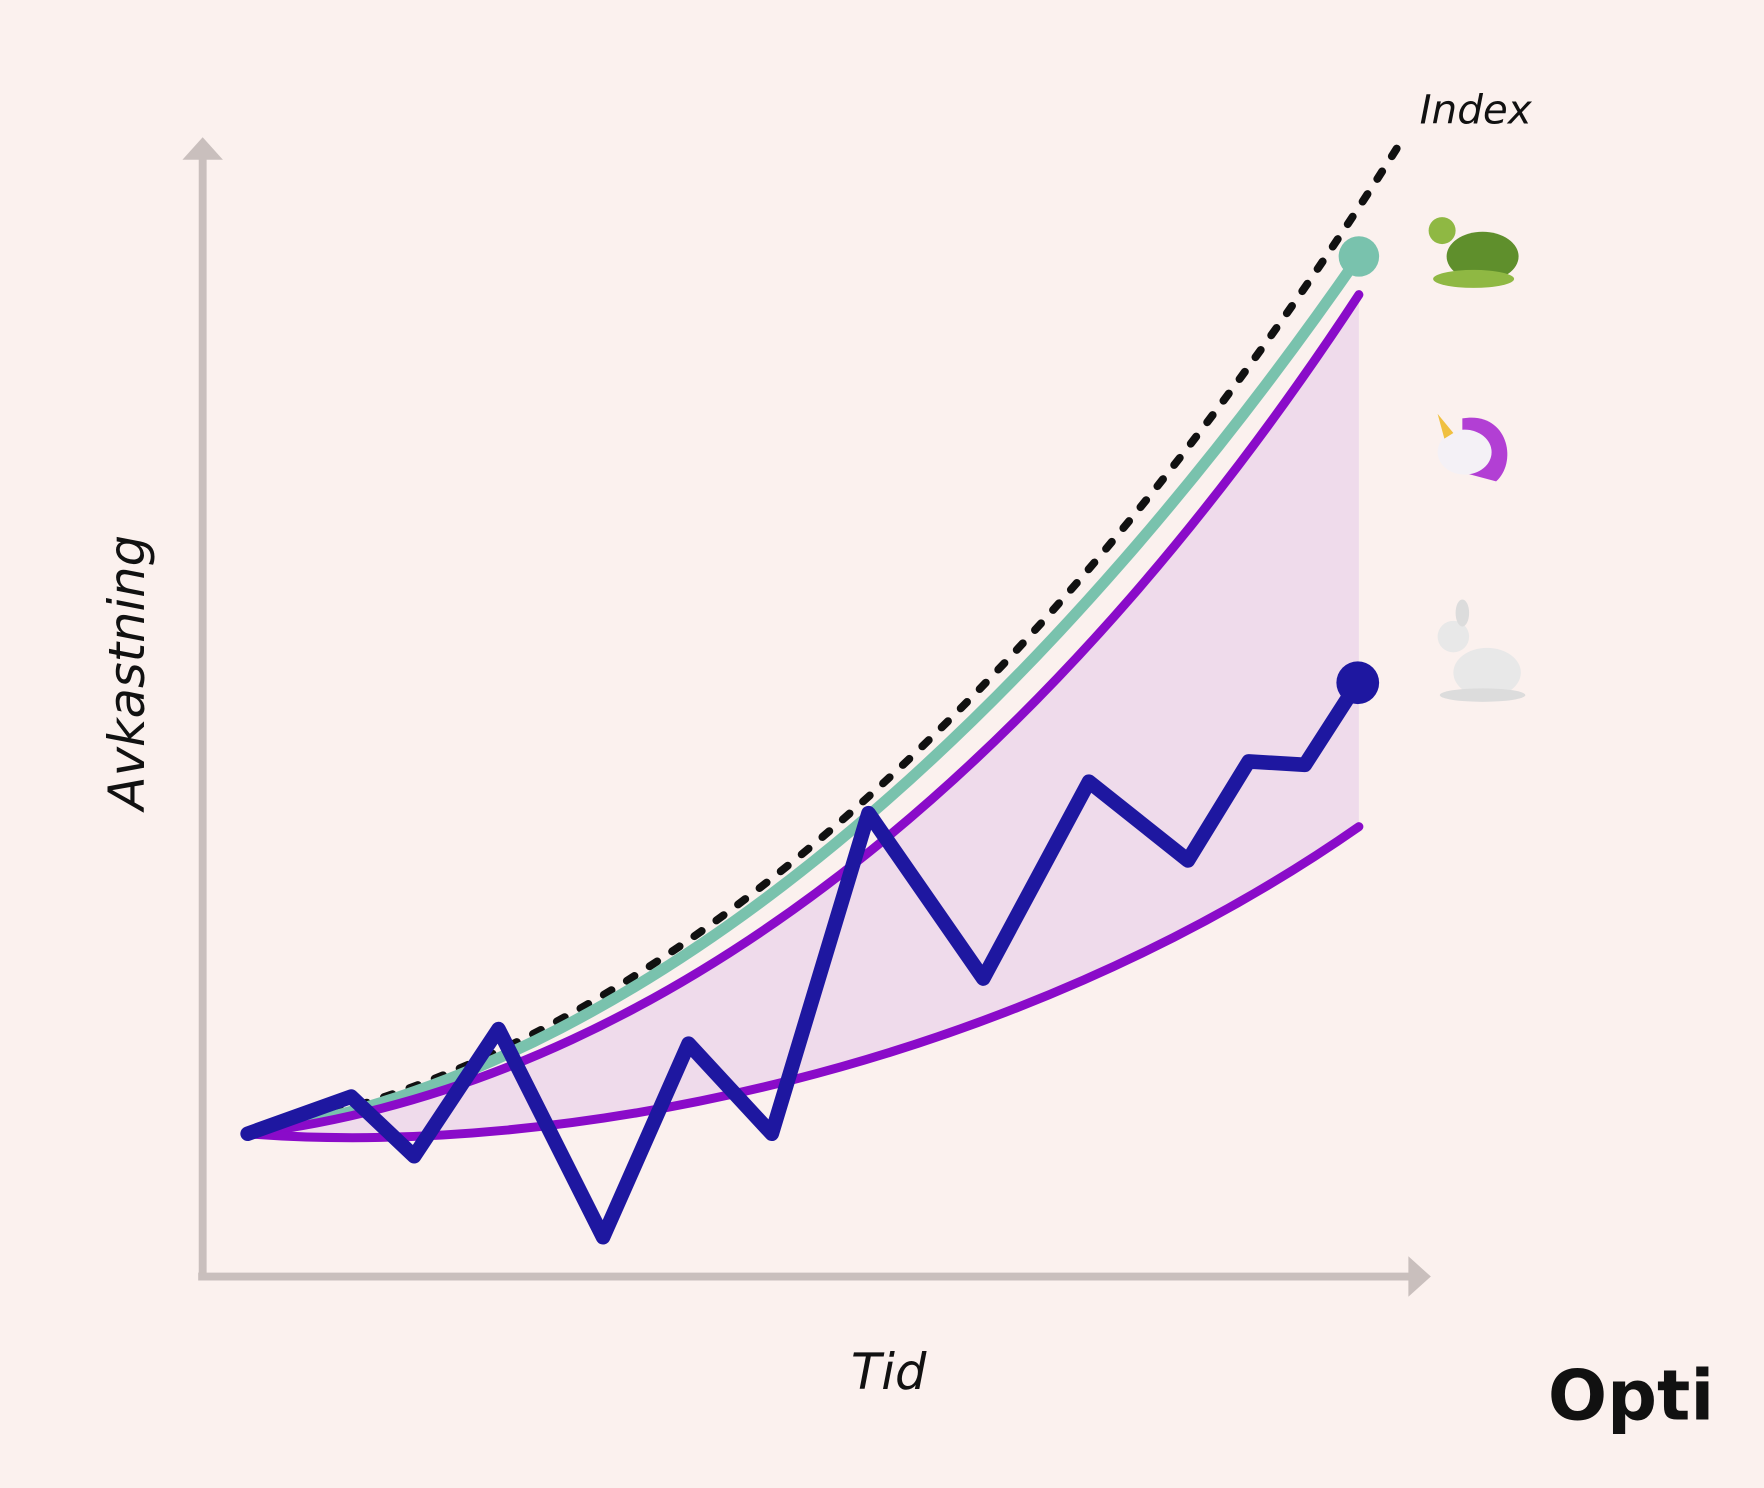 The width and height of the screenshot is (1764, 1488). Describe the element at coordinates (1473, 252) in the screenshot. I see `turtle-icon` at that location.